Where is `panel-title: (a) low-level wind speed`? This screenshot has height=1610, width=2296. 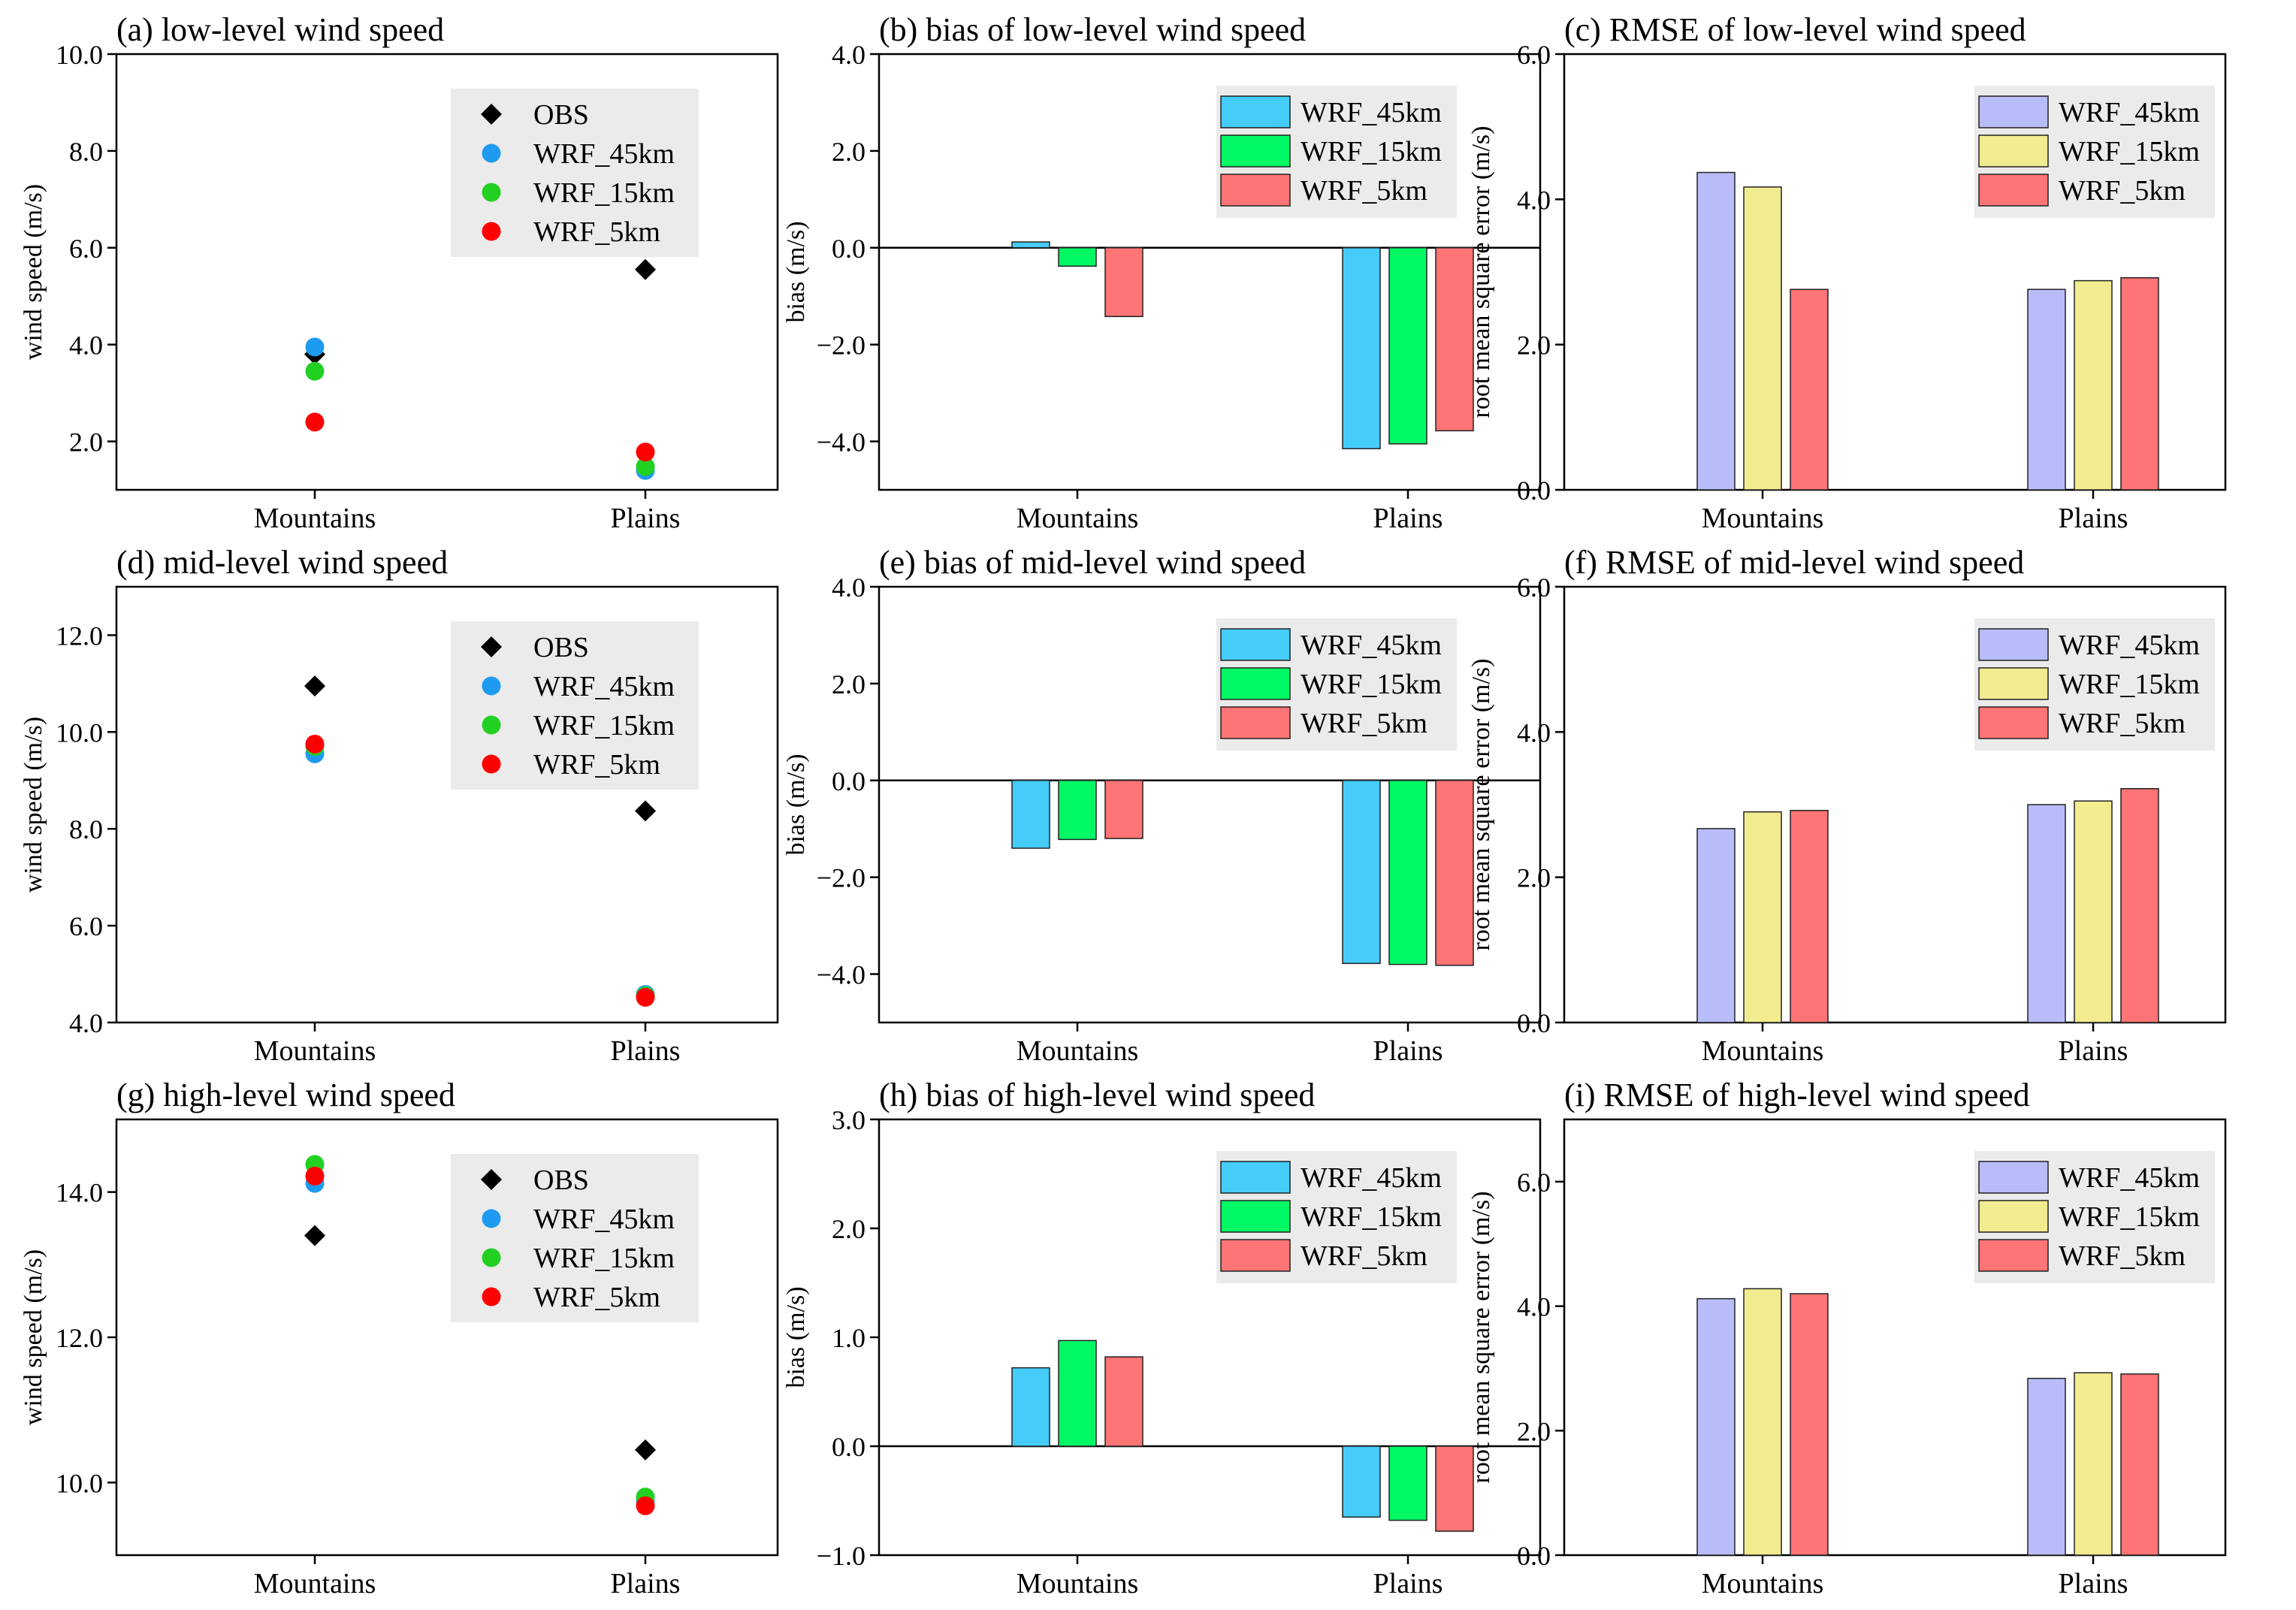
panel-title: (a) low-level wind speed is located at coordinates (280, 29).